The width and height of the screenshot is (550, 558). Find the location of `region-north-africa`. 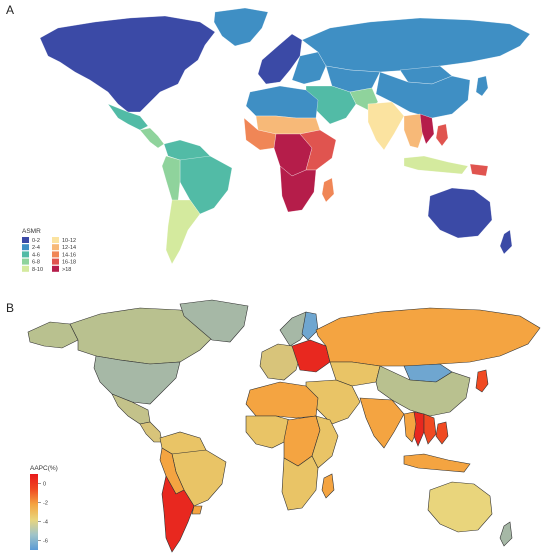

region-north-africa is located at coordinates (282, 400).